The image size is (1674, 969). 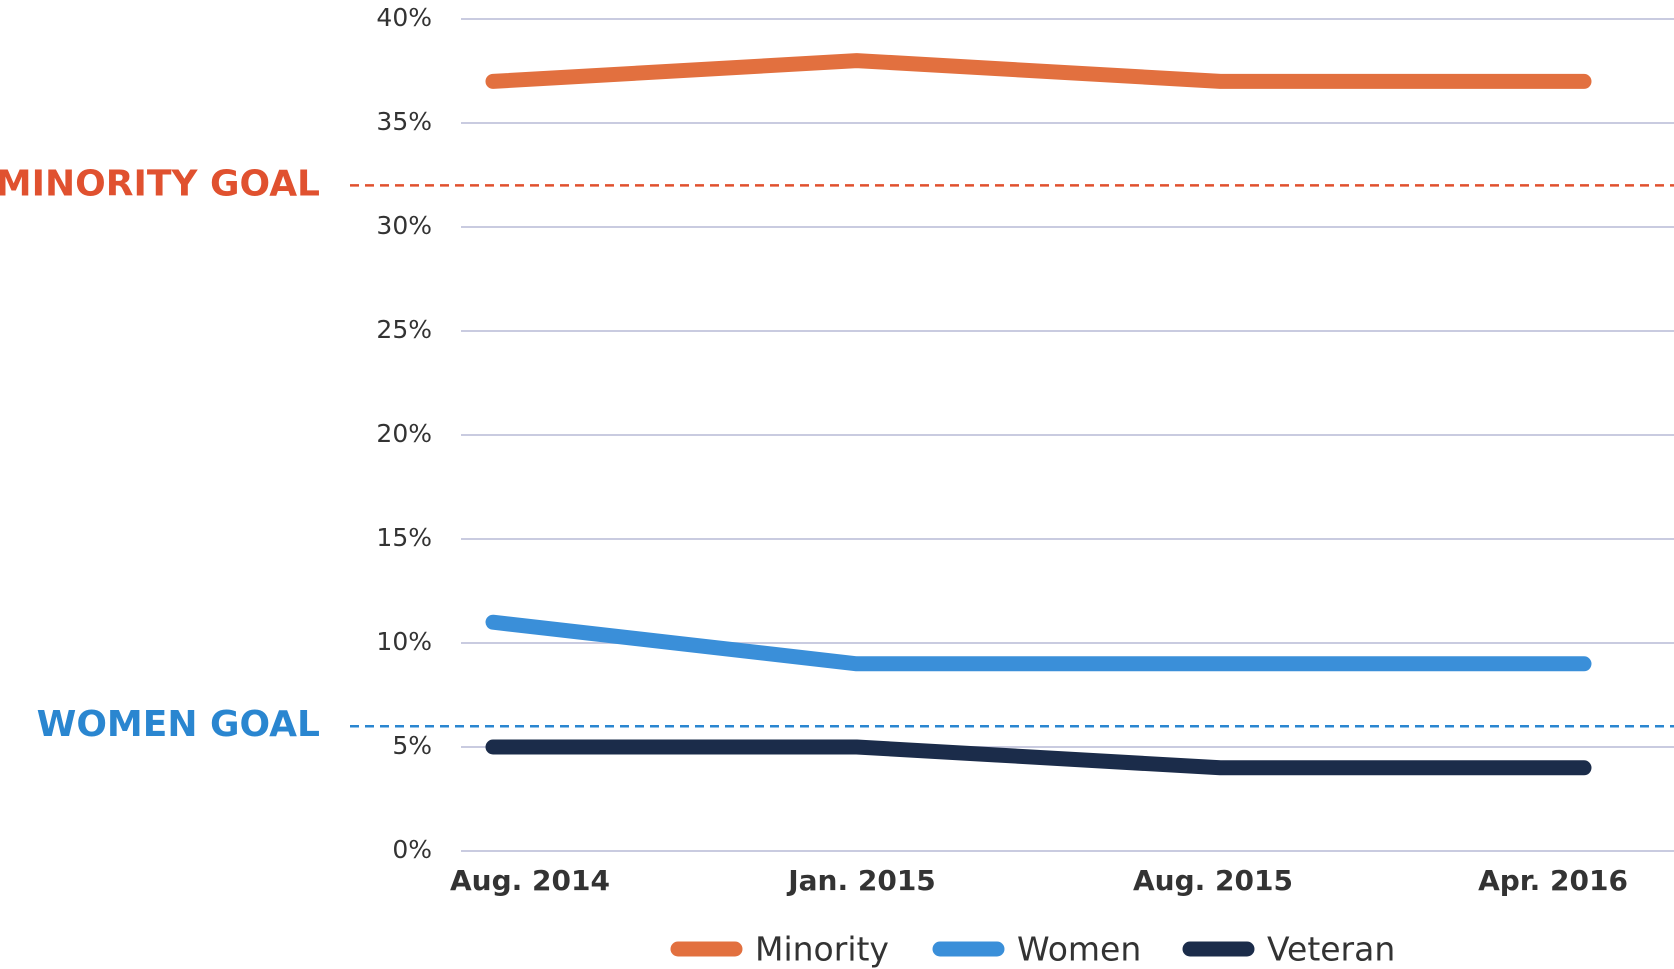 What do you see at coordinates (1079, 949) in the screenshot?
I see `legend-label: Women` at bounding box center [1079, 949].